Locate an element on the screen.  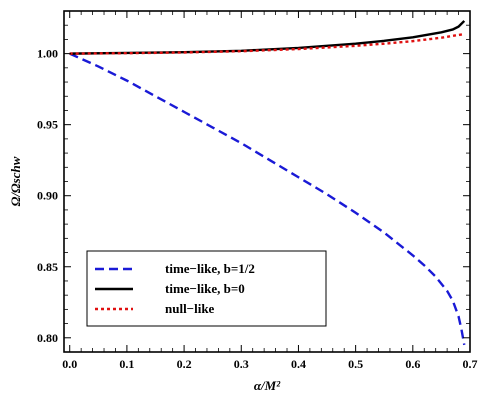
y-tick-label: 0.90 is located at coordinates (47, 196).